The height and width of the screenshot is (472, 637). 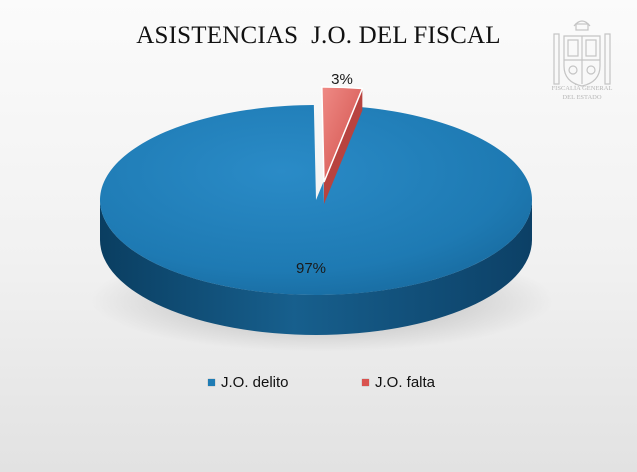 I want to click on data-label-falta: 3%, so click(x=342, y=79).